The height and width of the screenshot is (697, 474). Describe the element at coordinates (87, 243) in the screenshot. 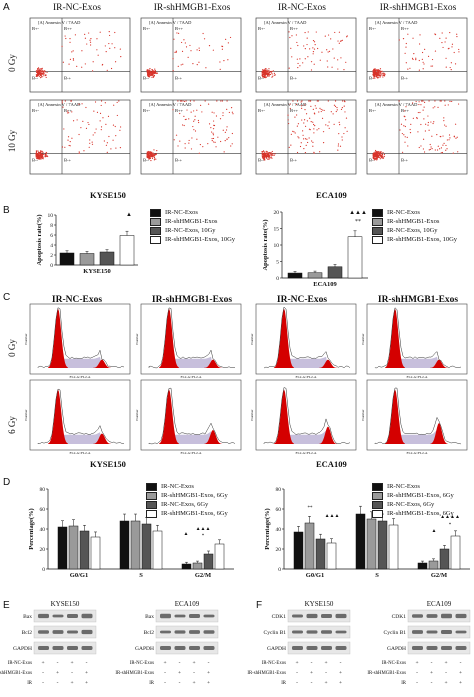

I see `apoptosis-chart-kyse150: 0 2 4 6 8 10 Apoptosis rate(%) KYSE150 ▲` at that location.